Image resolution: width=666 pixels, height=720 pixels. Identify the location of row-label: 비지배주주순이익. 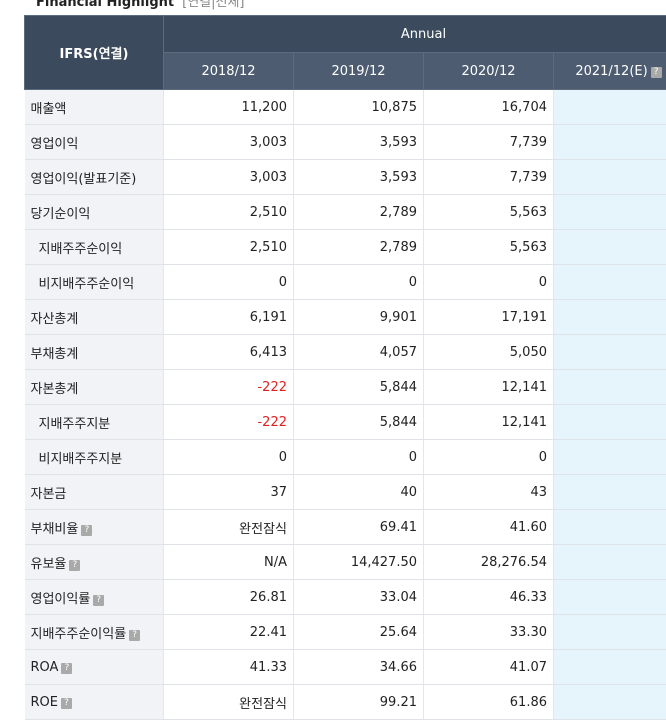
(94, 282).